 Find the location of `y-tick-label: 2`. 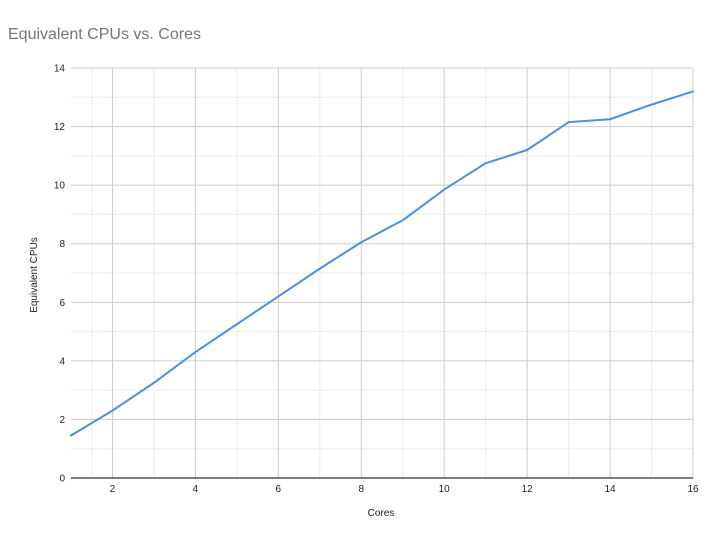

y-tick-label: 2 is located at coordinates (62, 420).